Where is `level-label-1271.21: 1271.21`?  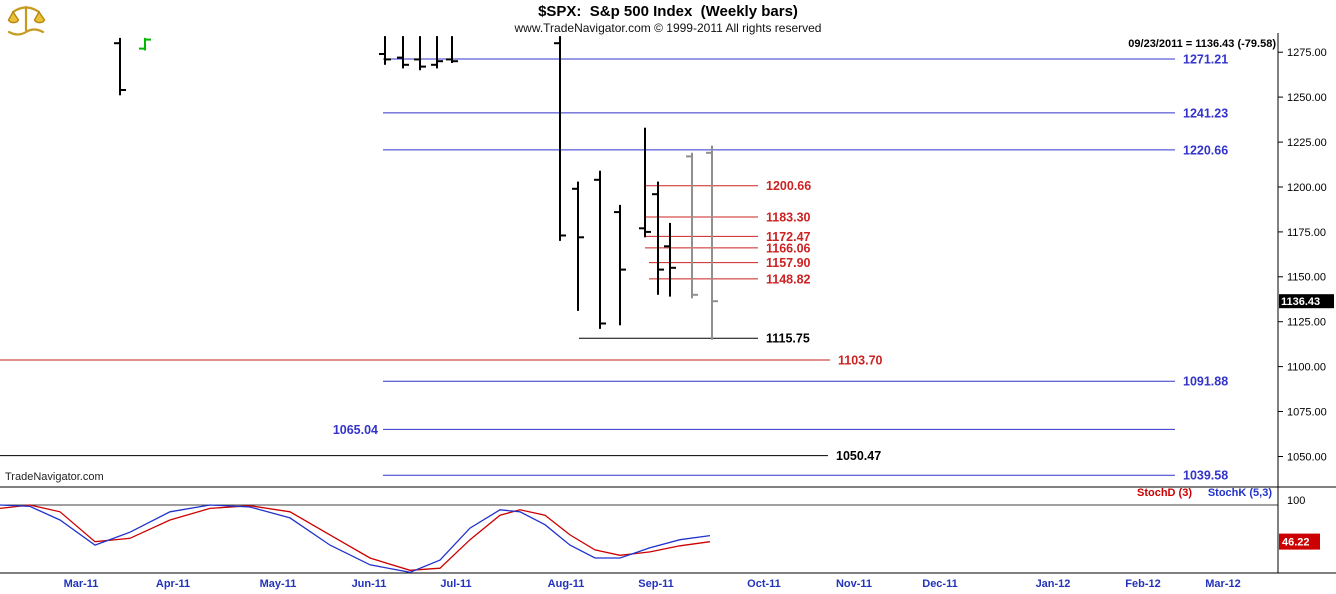
level-label-1271.21: 1271.21 is located at coordinates (1205, 59).